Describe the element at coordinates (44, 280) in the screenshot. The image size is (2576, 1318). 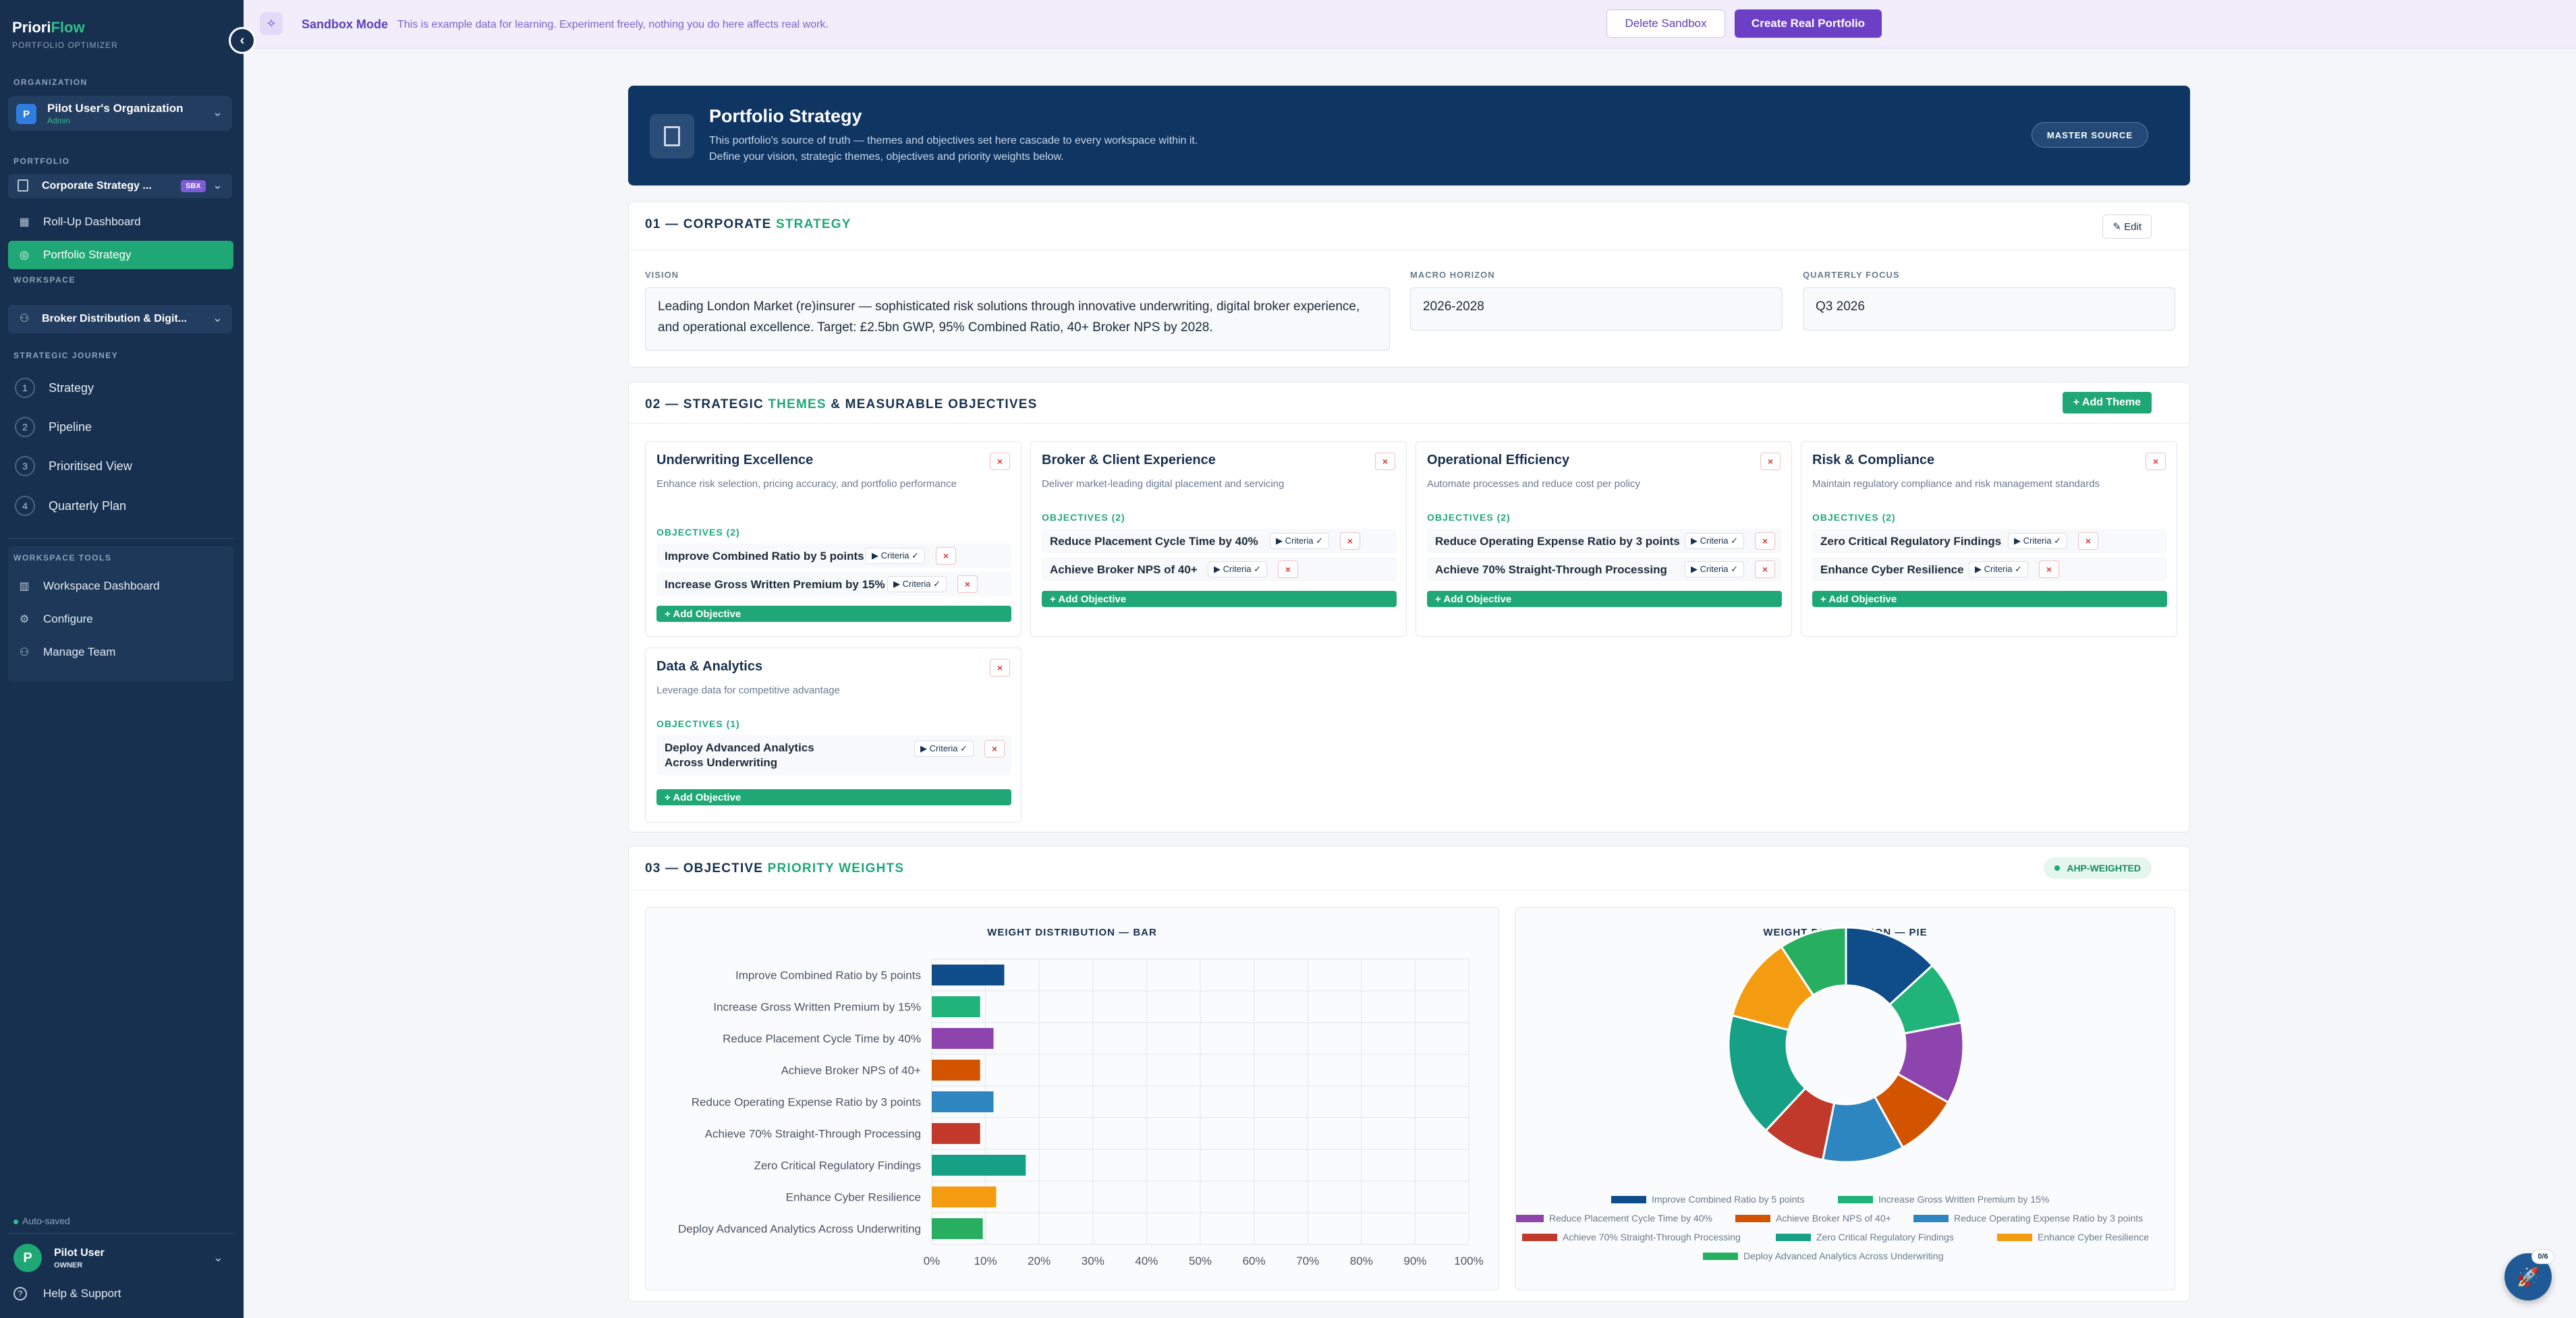
I see `workspace-section-label: WORKSPACE` at that location.